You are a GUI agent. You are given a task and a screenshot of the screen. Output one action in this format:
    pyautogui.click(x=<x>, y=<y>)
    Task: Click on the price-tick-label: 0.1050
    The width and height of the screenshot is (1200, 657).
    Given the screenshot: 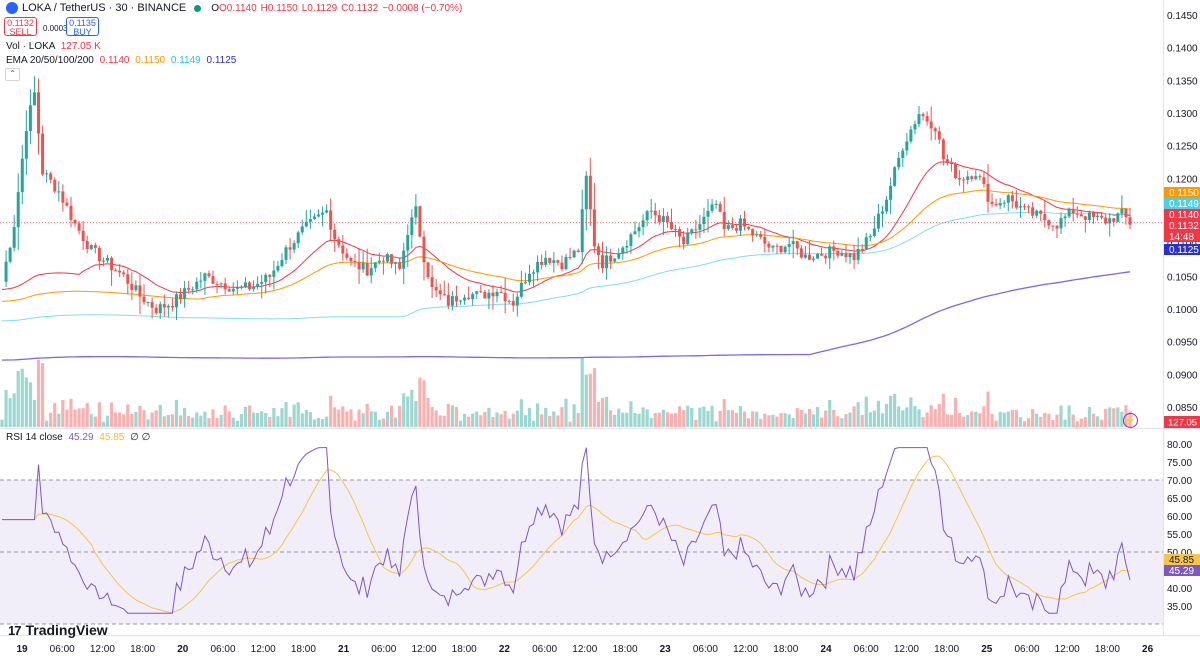 What is the action you would take?
    pyautogui.click(x=1182, y=277)
    